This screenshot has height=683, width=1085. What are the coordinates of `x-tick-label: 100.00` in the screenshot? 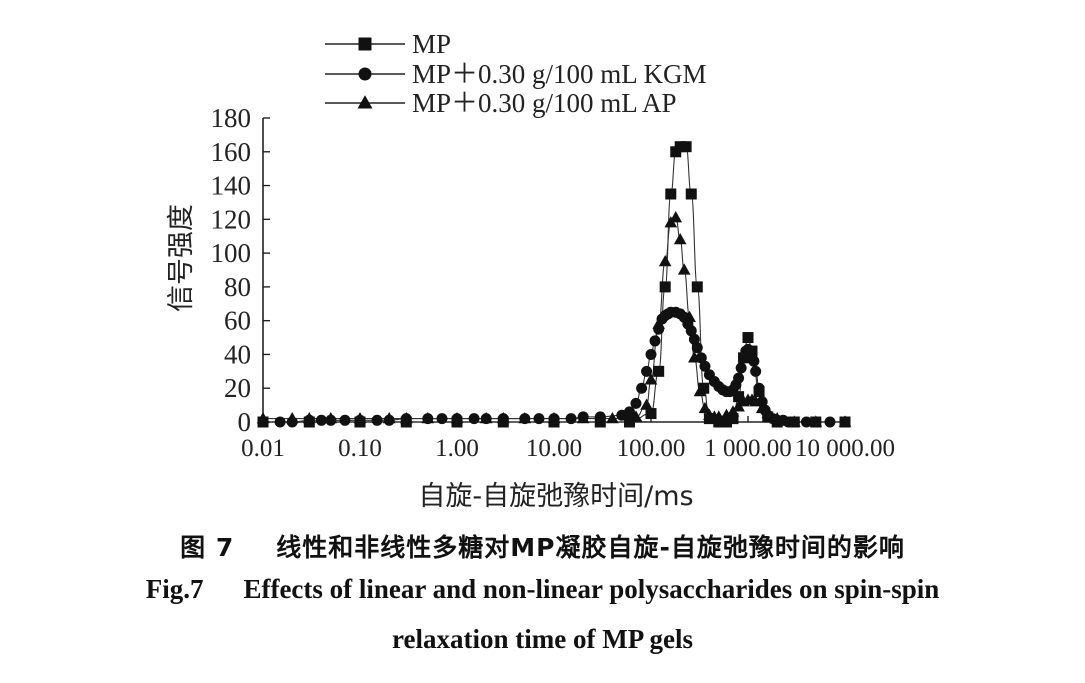 It's located at (651, 448).